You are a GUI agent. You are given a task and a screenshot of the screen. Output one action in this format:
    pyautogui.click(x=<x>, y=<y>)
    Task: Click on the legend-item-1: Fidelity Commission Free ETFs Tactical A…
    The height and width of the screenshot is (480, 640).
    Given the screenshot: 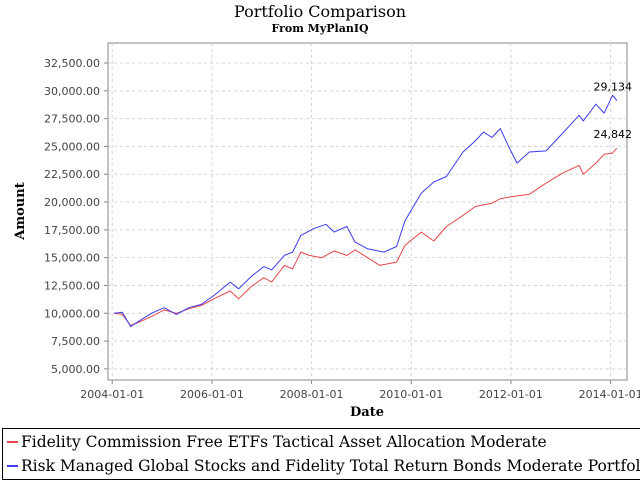 What is the action you would take?
    pyautogui.click(x=277, y=442)
    